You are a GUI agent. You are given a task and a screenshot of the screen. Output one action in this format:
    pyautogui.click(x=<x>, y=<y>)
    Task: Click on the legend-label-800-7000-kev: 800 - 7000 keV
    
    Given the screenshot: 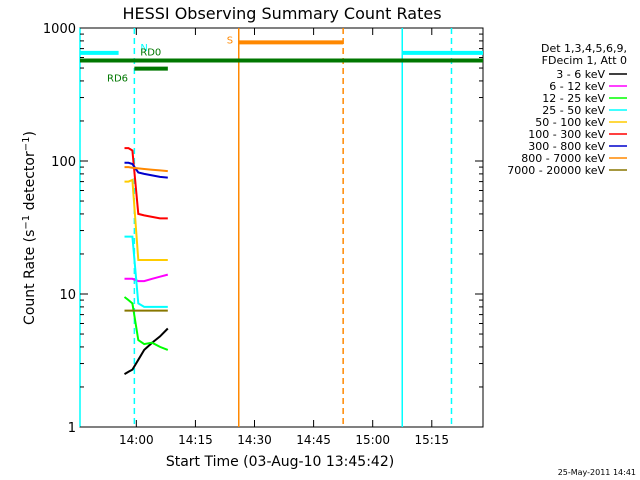 What is the action you would take?
    pyautogui.click(x=563, y=158)
    